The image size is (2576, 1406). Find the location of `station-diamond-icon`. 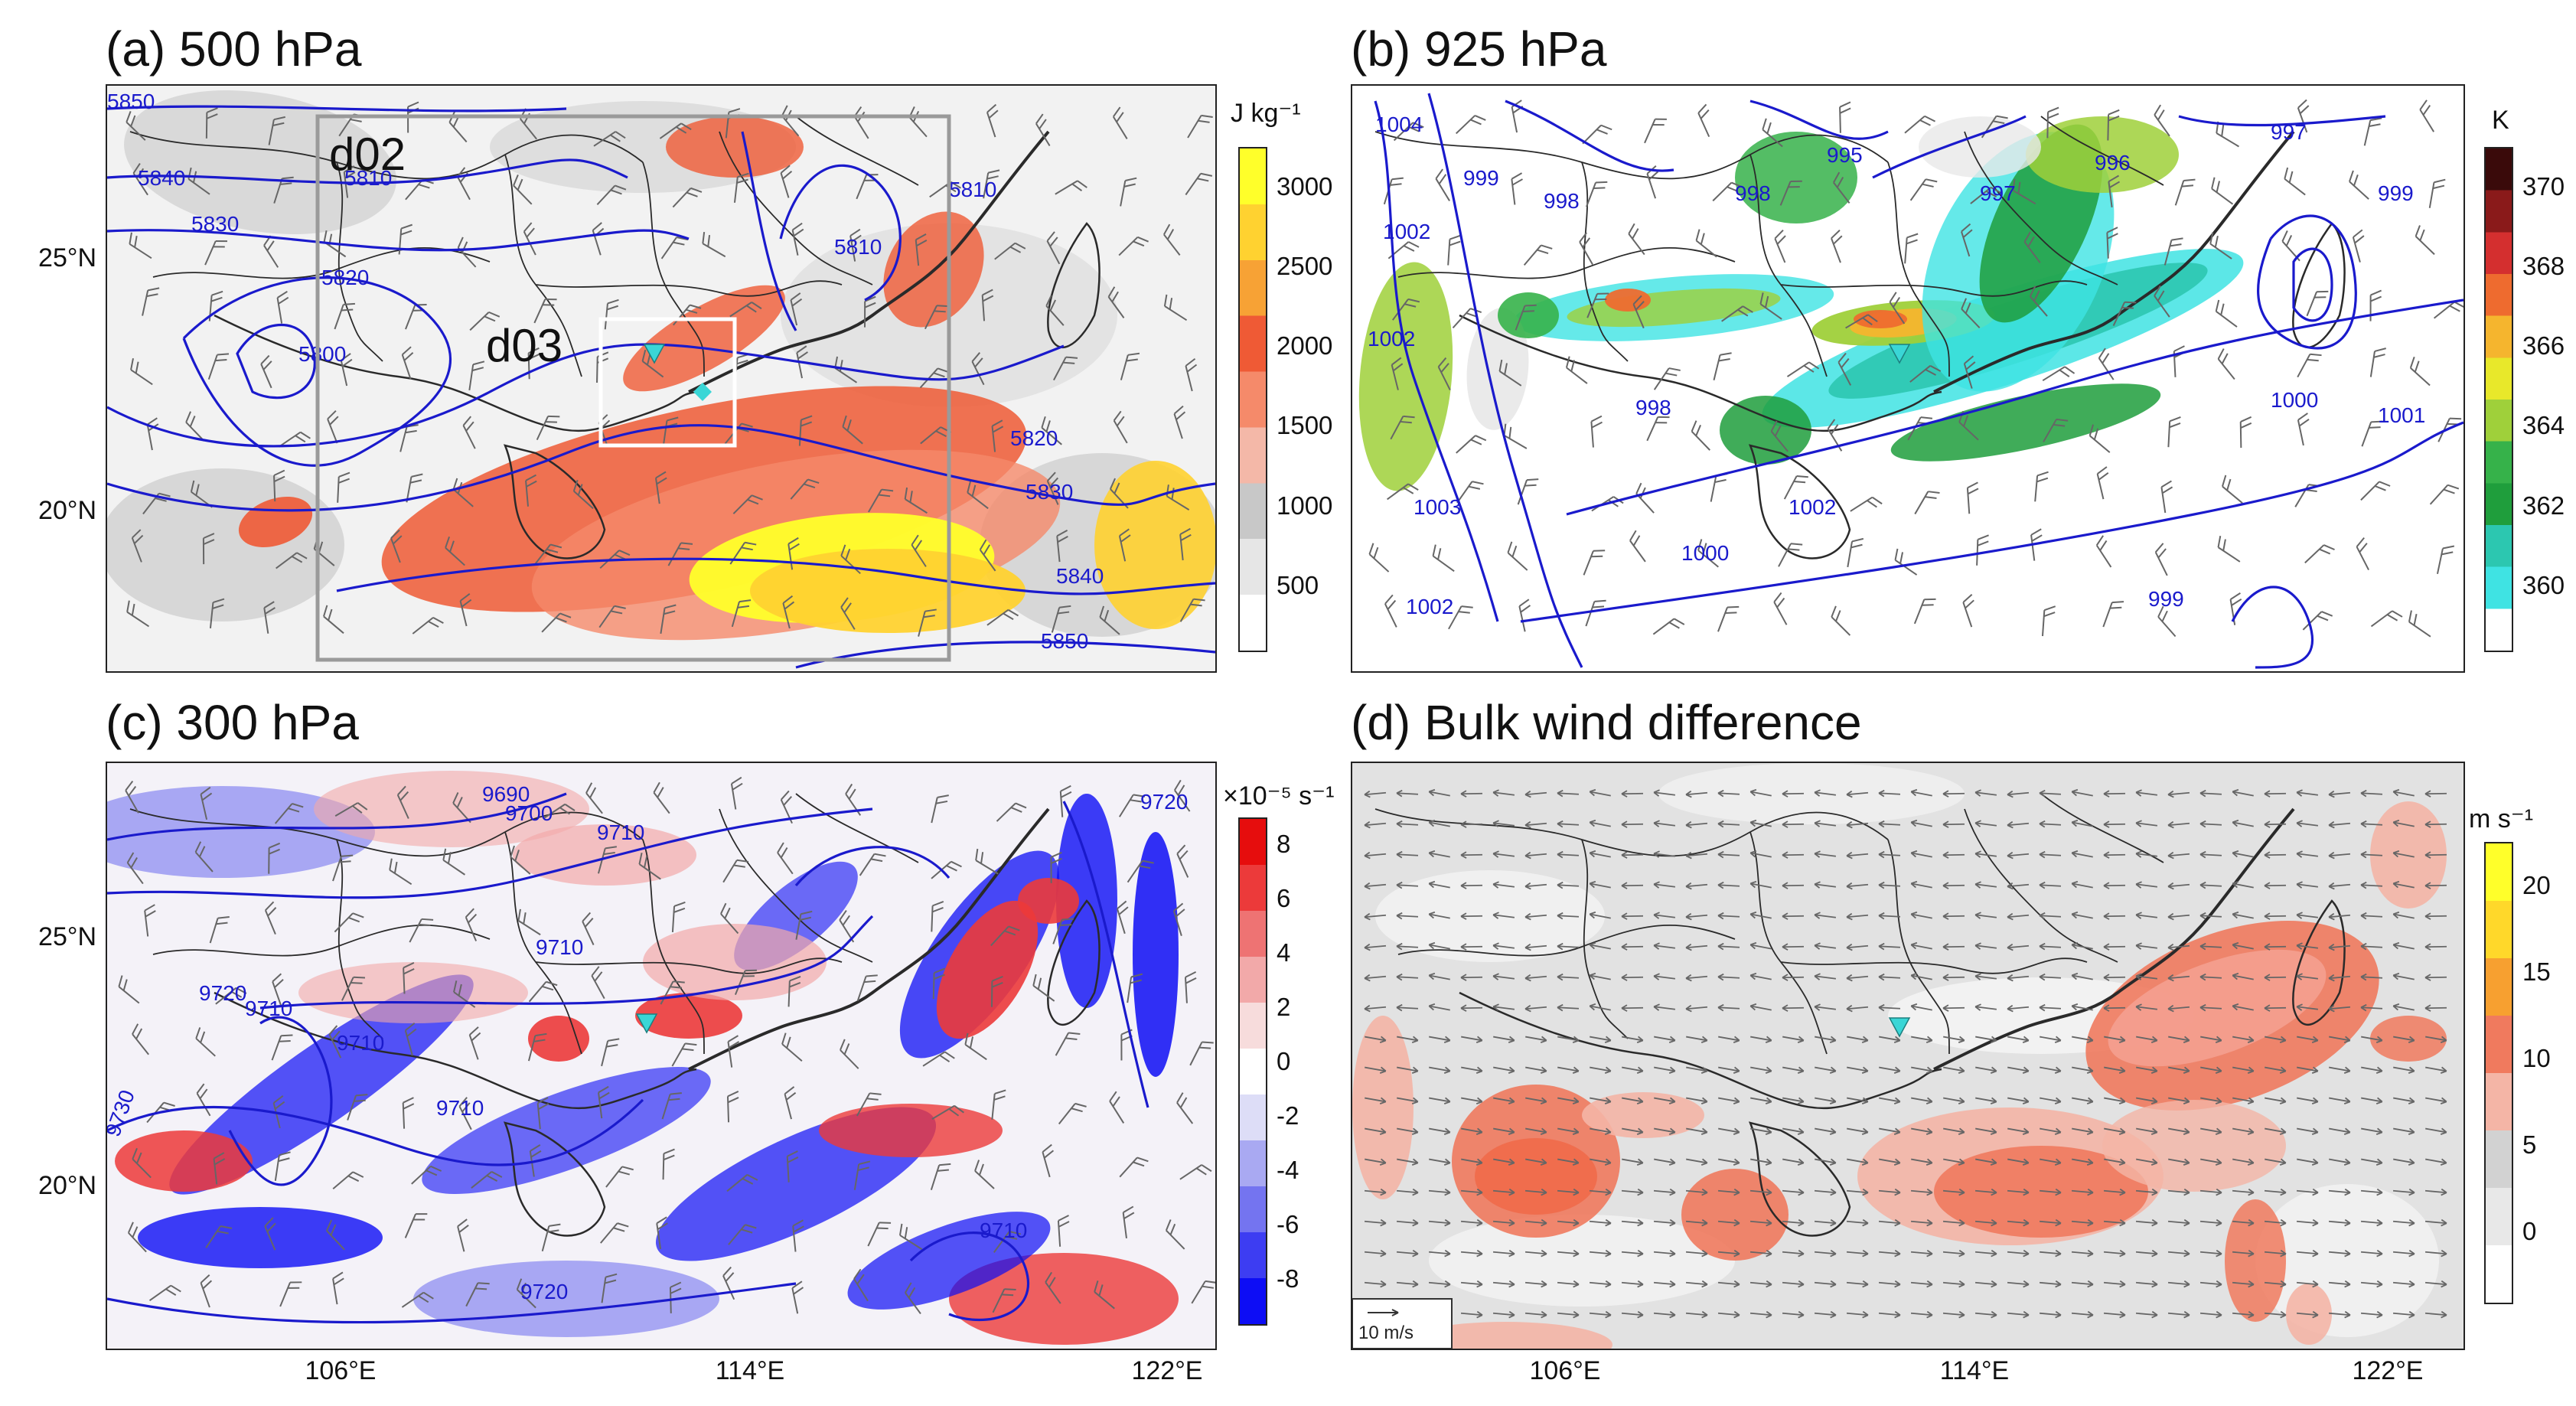

station-diamond-icon is located at coordinates (702, 392).